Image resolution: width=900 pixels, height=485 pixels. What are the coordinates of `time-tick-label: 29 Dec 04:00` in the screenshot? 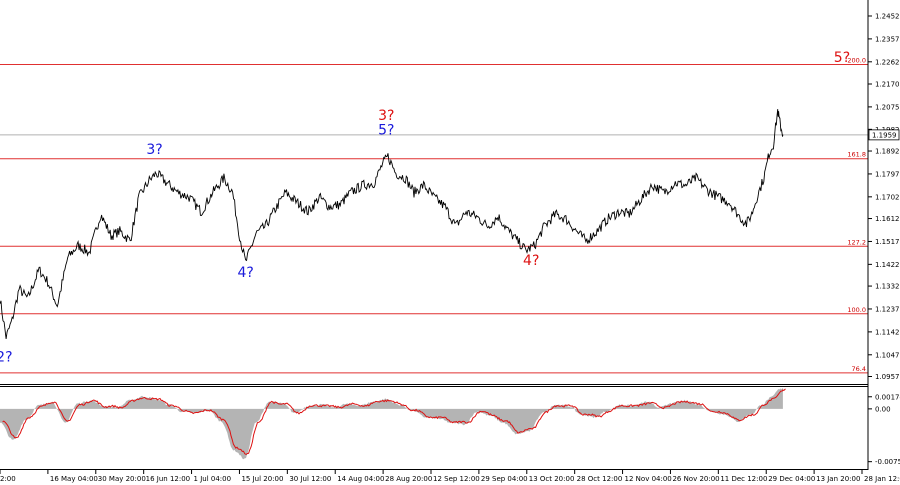 It's located at (791, 479).